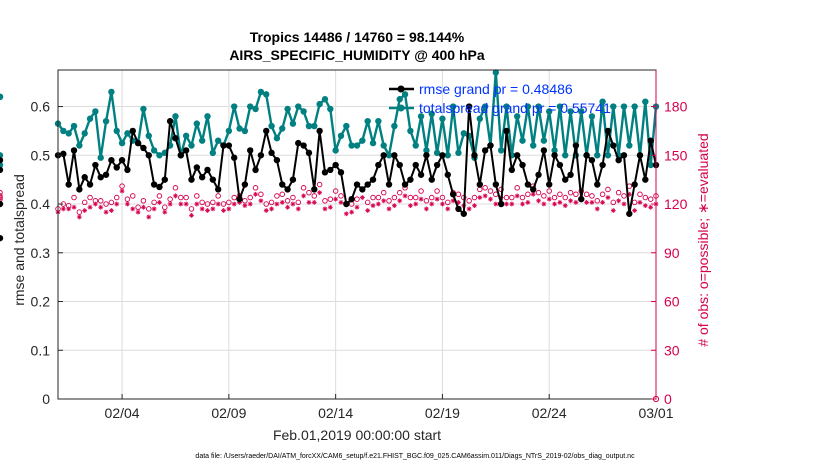 The width and height of the screenshot is (830, 470). Describe the element at coordinates (655, 413) in the screenshot. I see `x-tick-label: 03/01` at that location.